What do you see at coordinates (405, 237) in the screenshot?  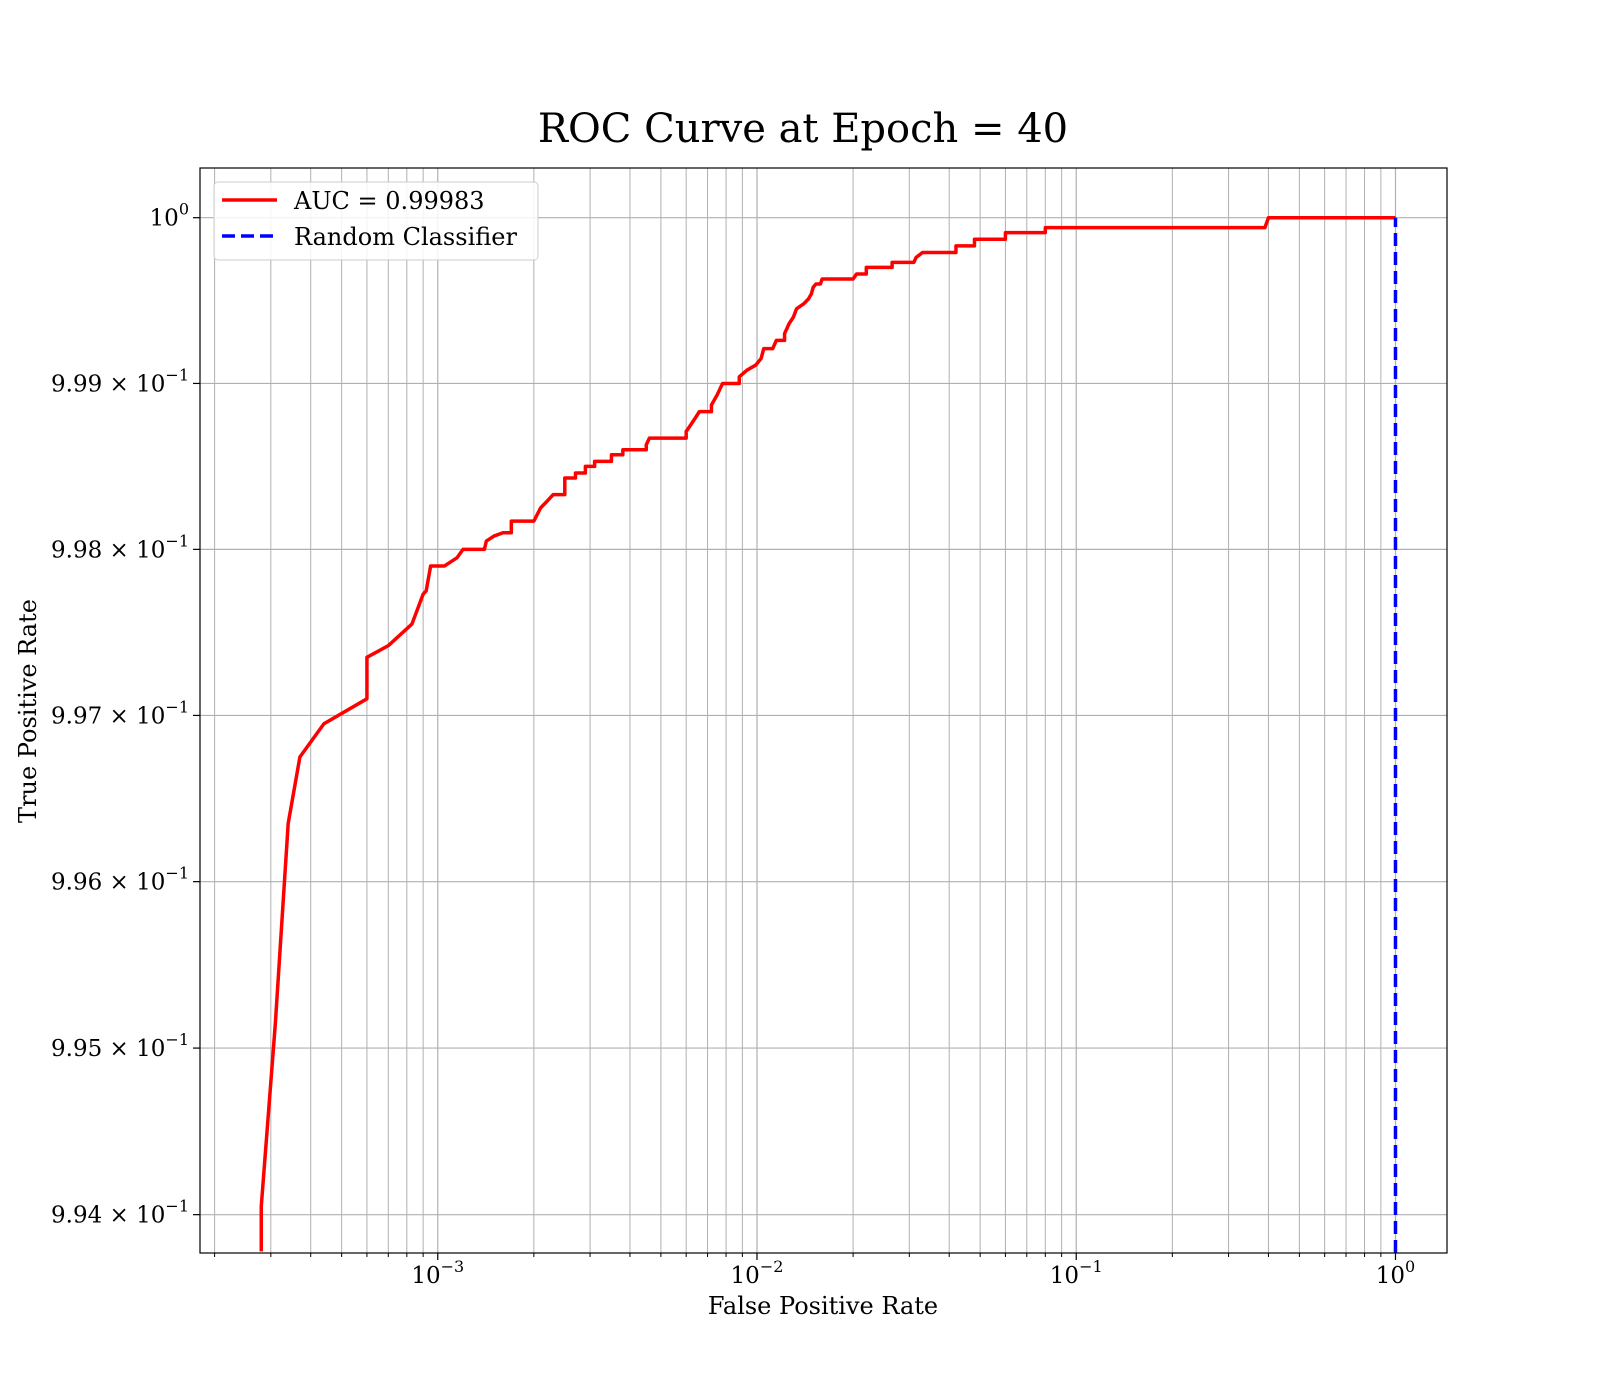 I see `legend-label-random: Random Classifier` at bounding box center [405, 237].